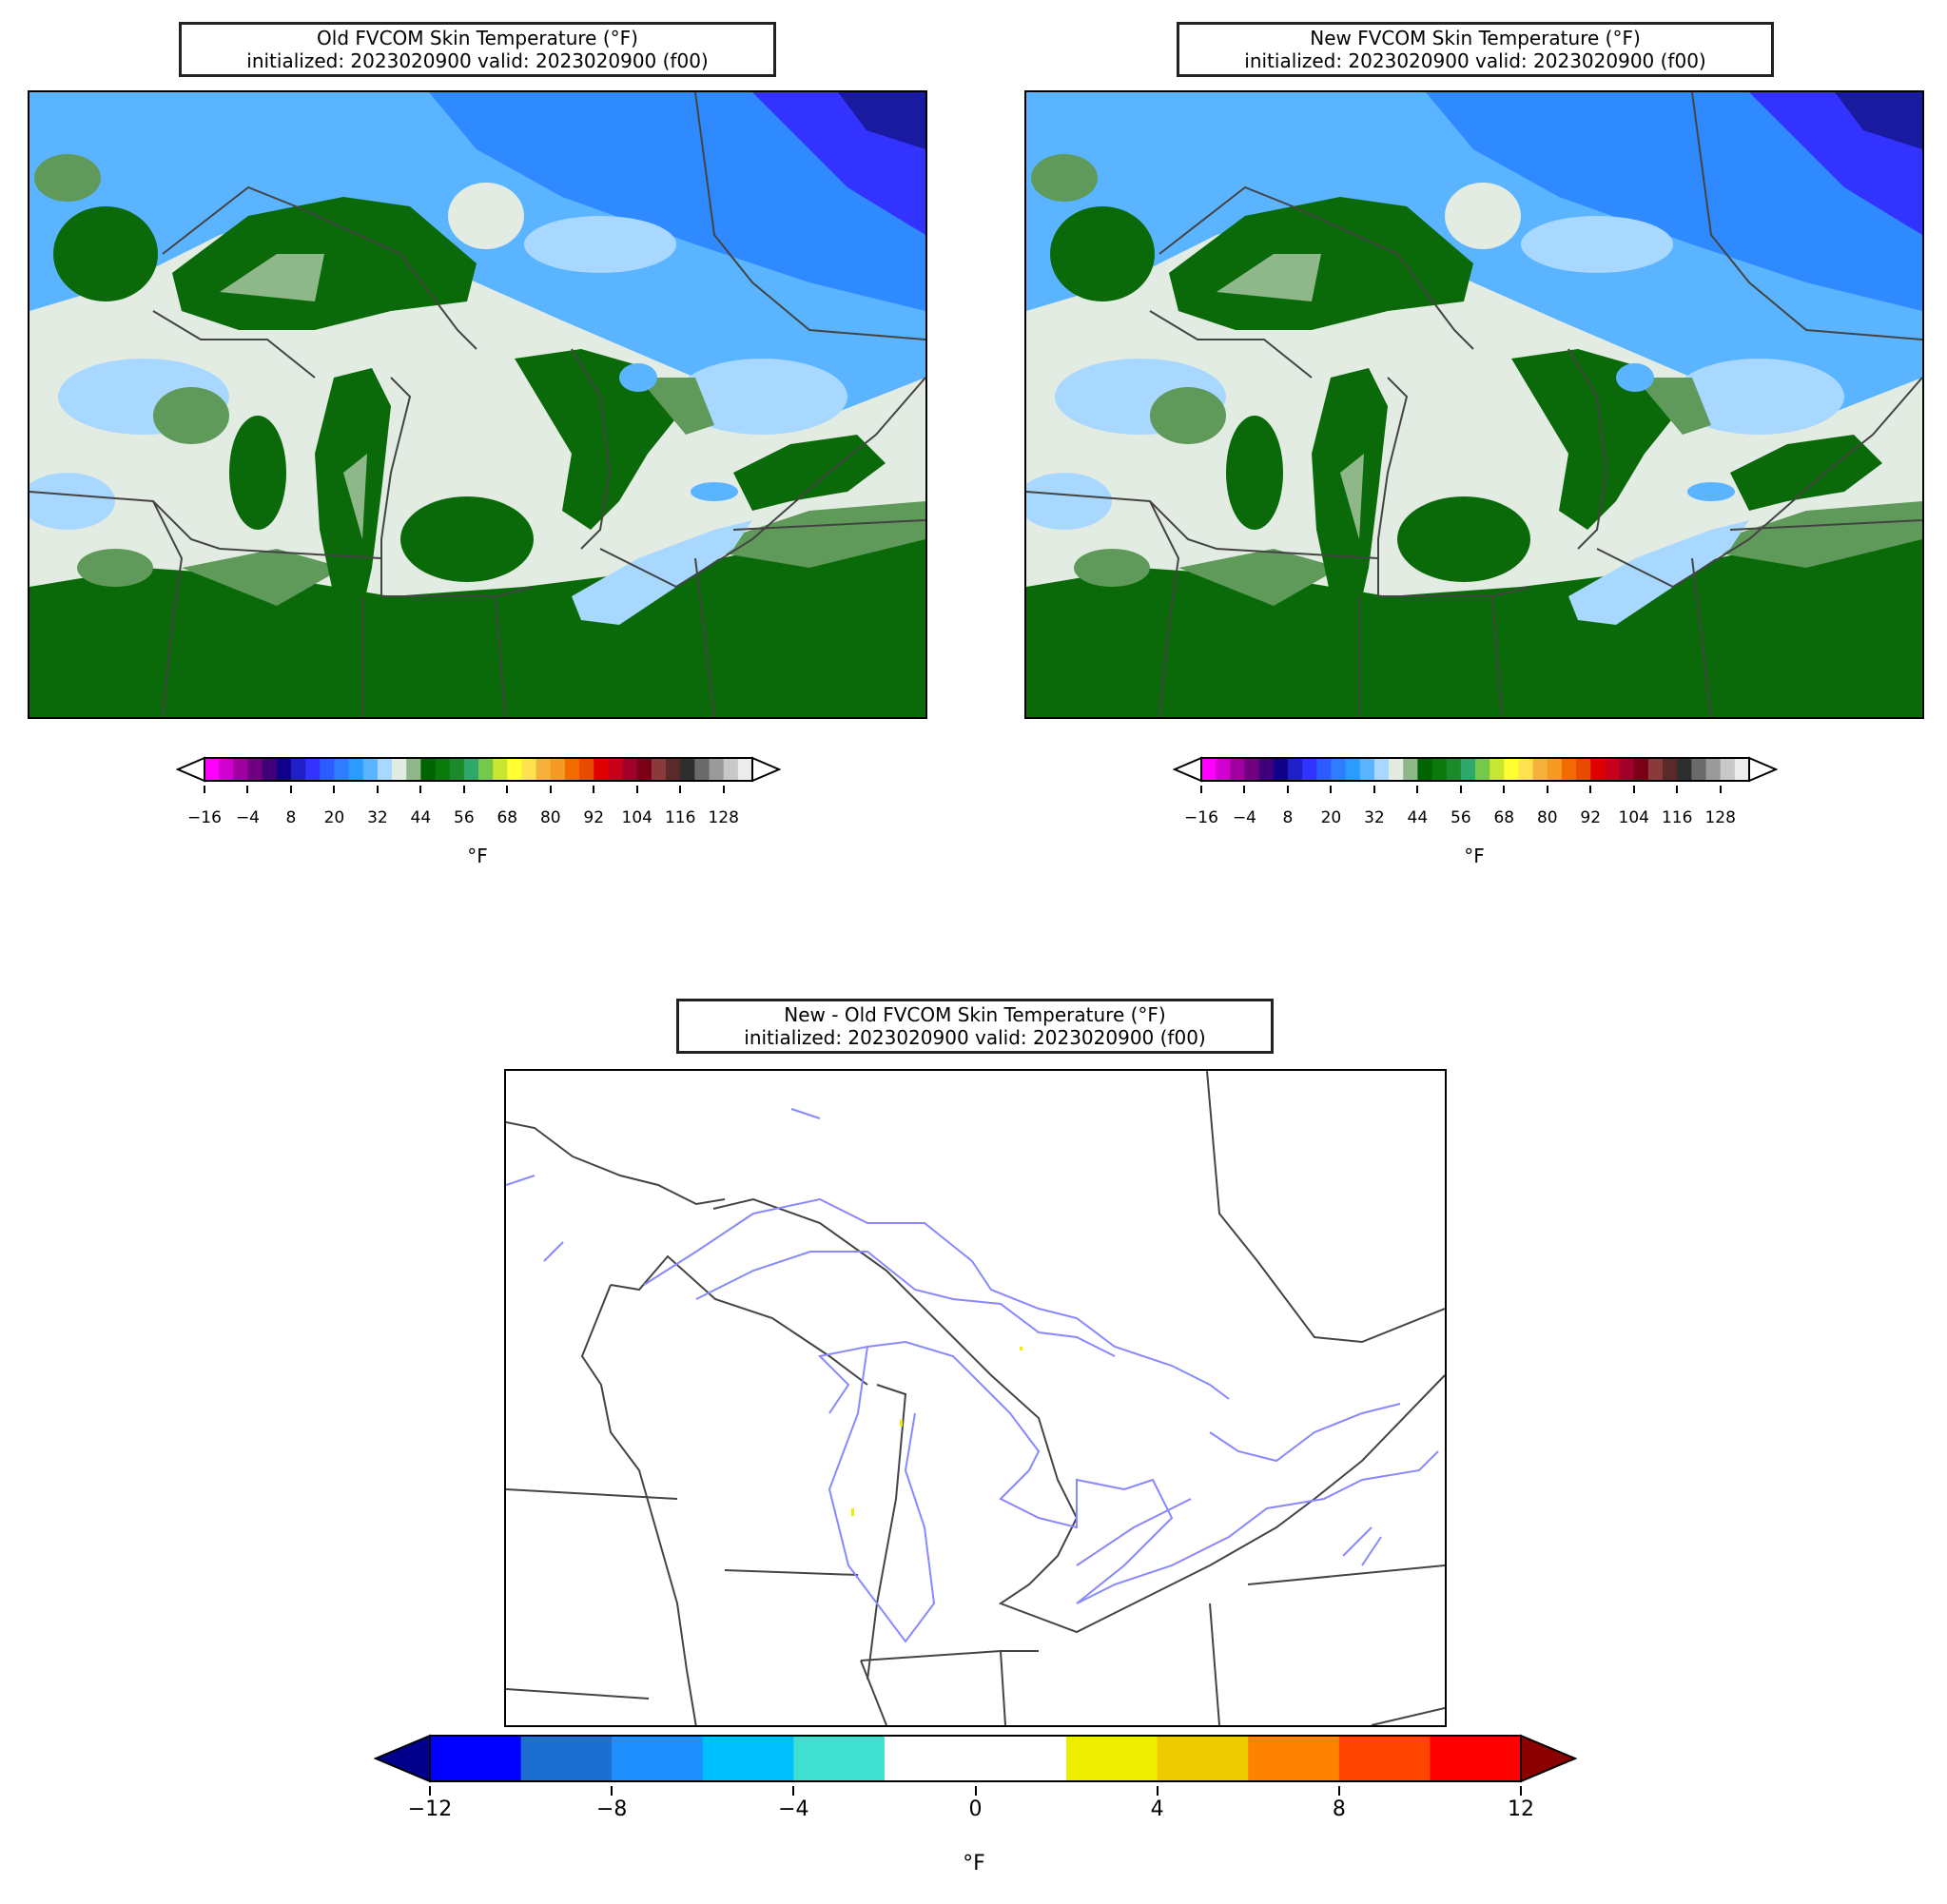 This screenshot has width=1947, height=1904. I want to click on diff-tick-label: −12, so click(430, 1809).